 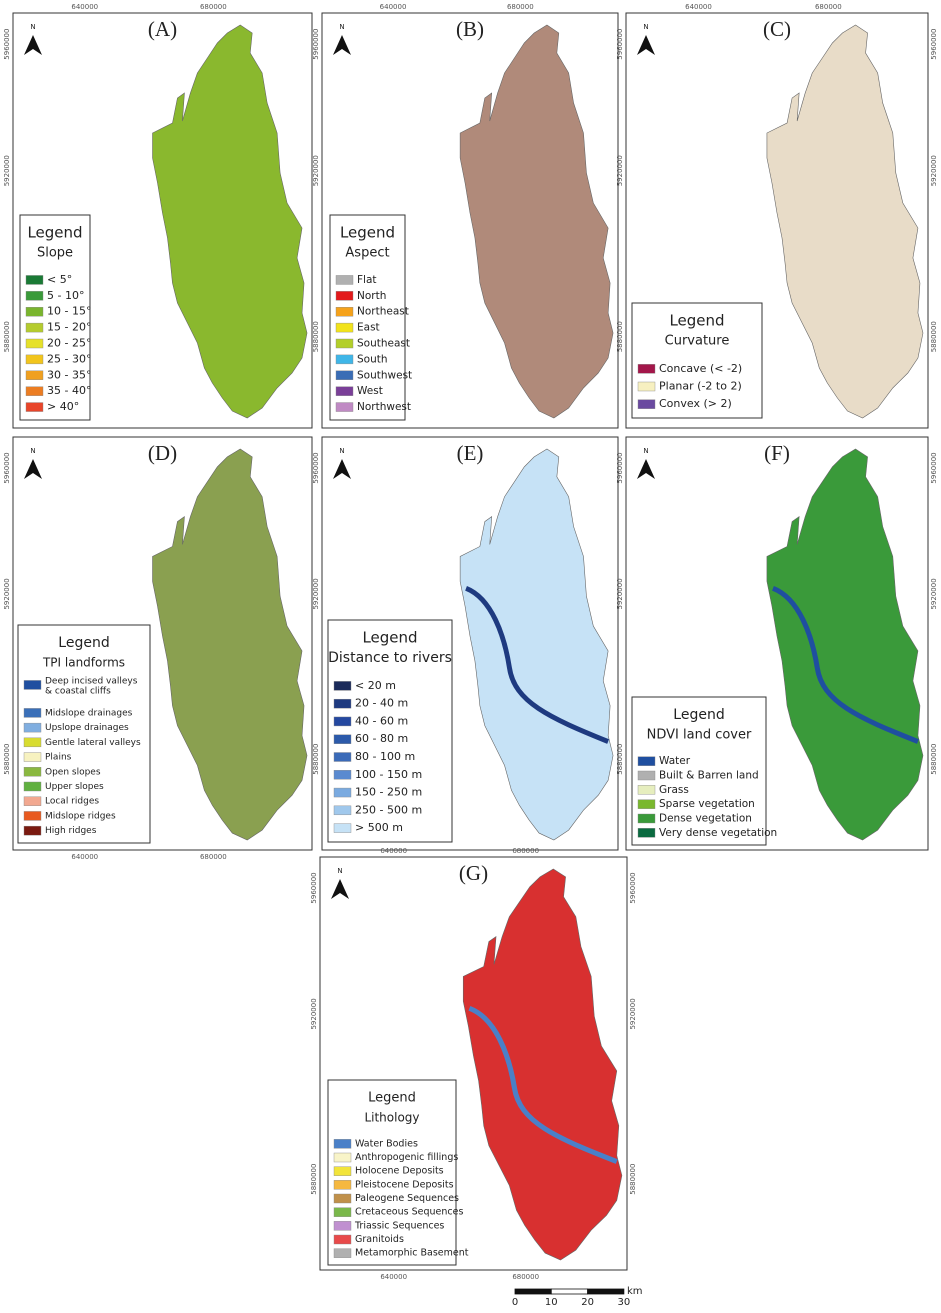 I want to click on legend-label: 35 - 40°, so click(x=69, y=390).